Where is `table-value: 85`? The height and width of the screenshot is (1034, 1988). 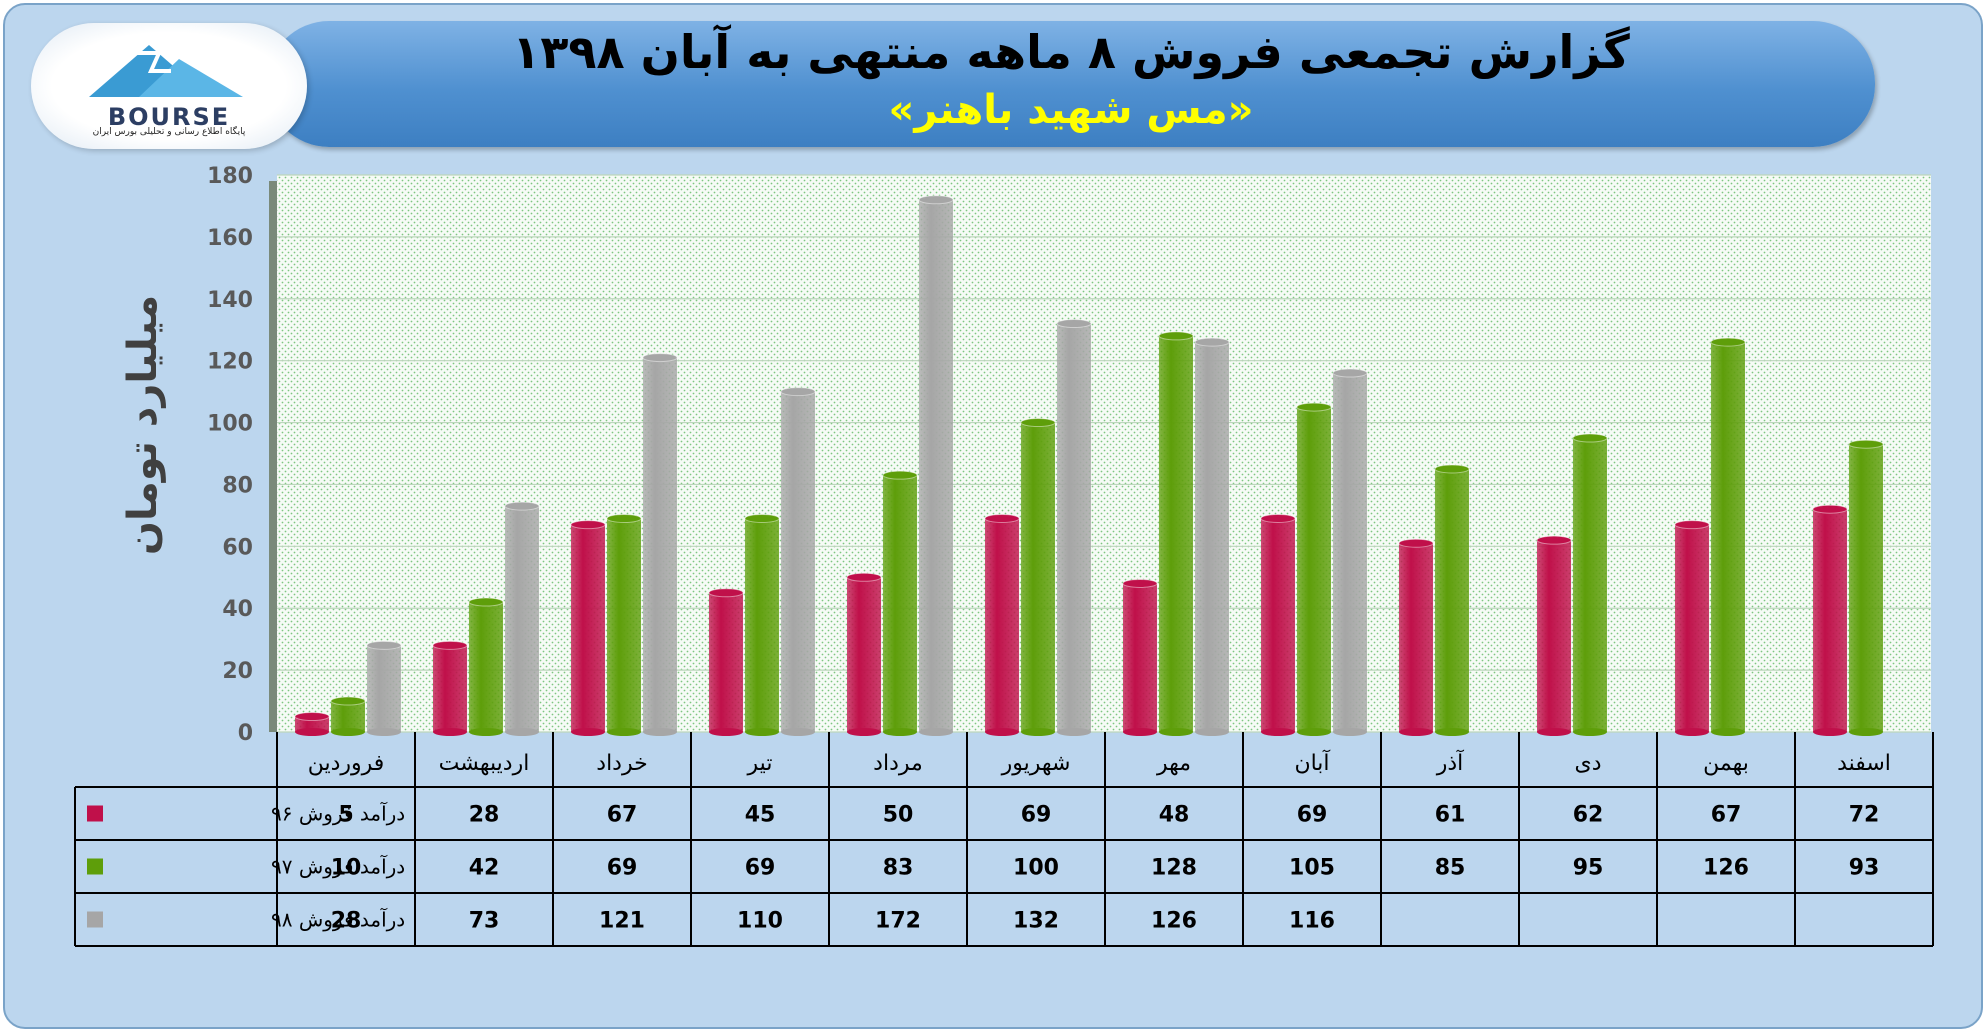
table-value: 85 is located at coordinates (1450, 868).